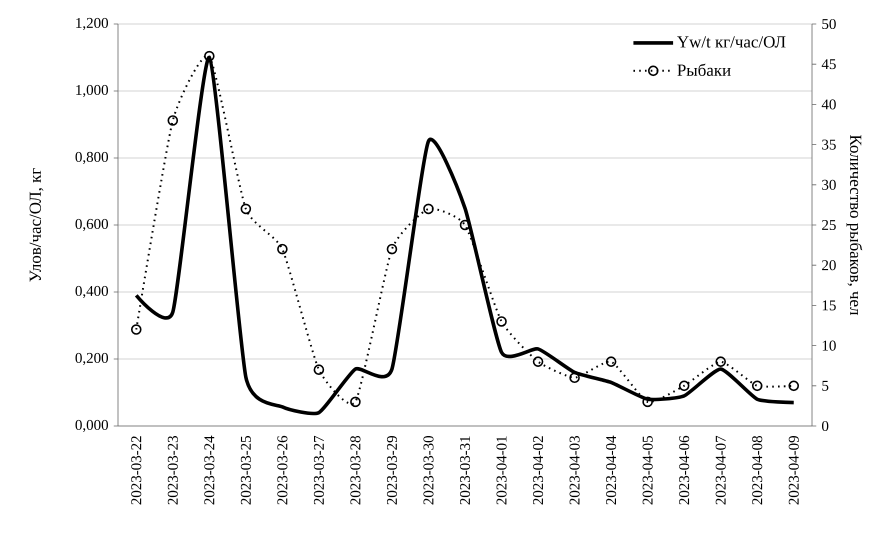 The height and width of the screenshot is (554, 893). Describe the element at coordinates (355, 470) in the screenshot. I see `x-tick-label: 2023-03-28` at that location.